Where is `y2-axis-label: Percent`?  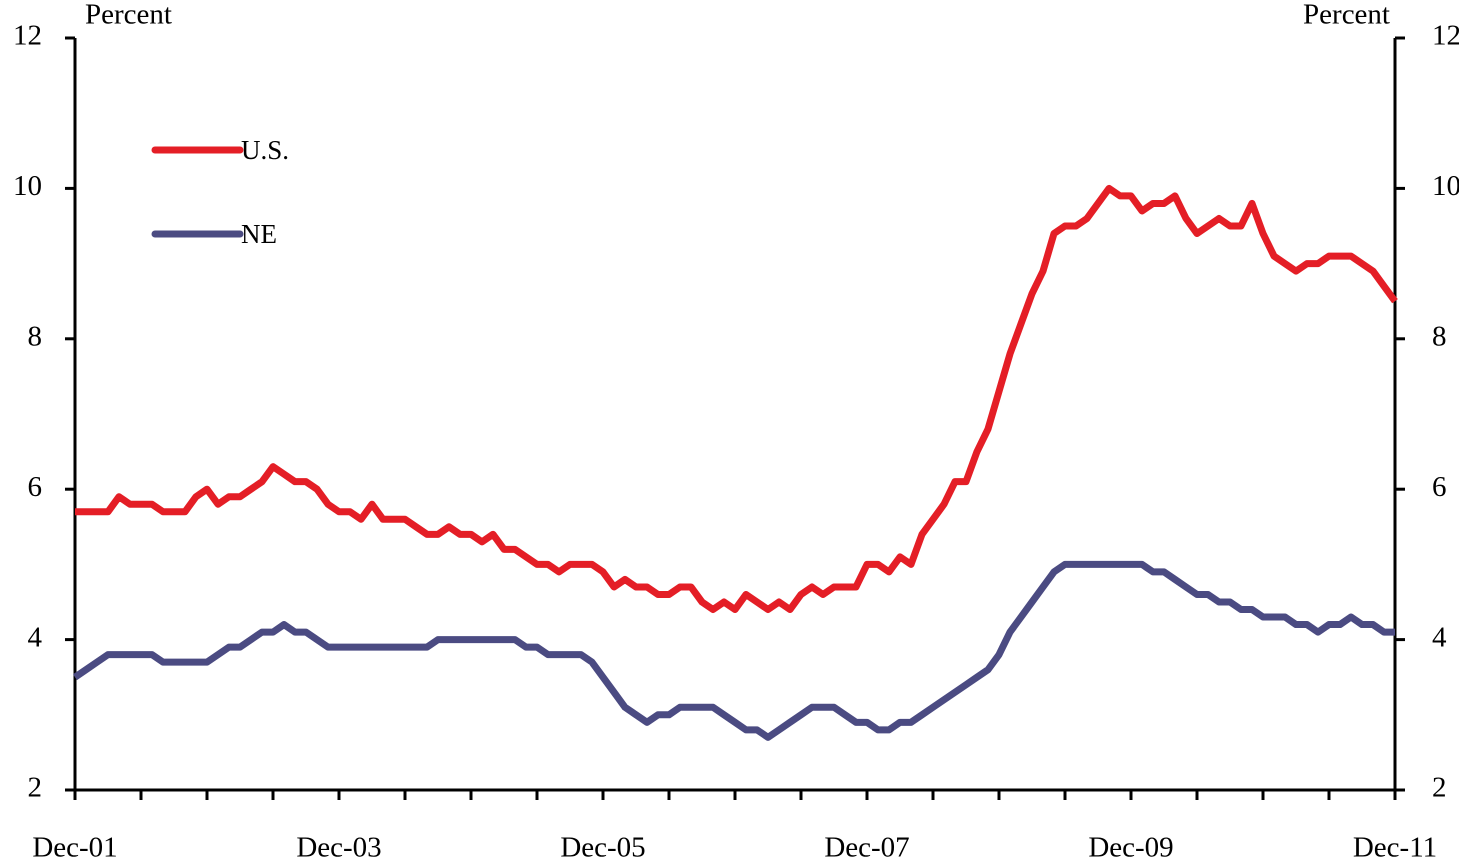 y2-axis-label: Percent is located at coordinates (1346, 15).